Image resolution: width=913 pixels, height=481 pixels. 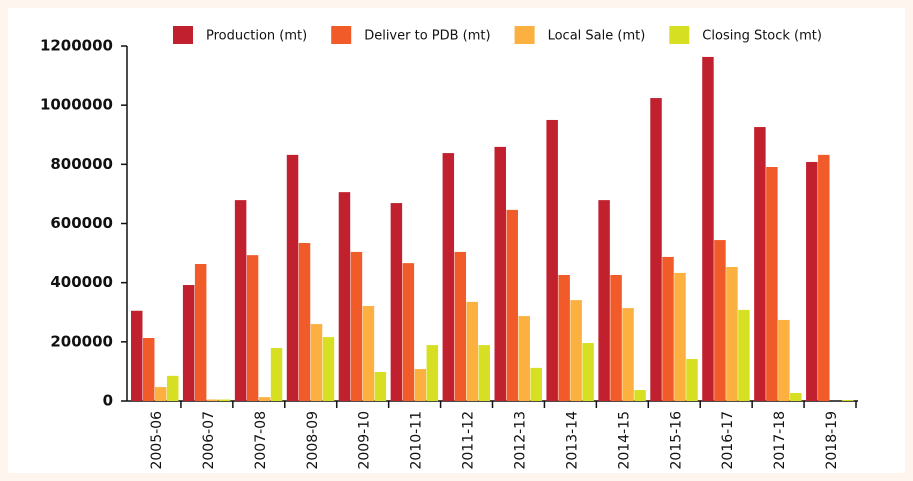 I want to click on legend-label: Closing Stock (mt), so click(x=762, y=36).